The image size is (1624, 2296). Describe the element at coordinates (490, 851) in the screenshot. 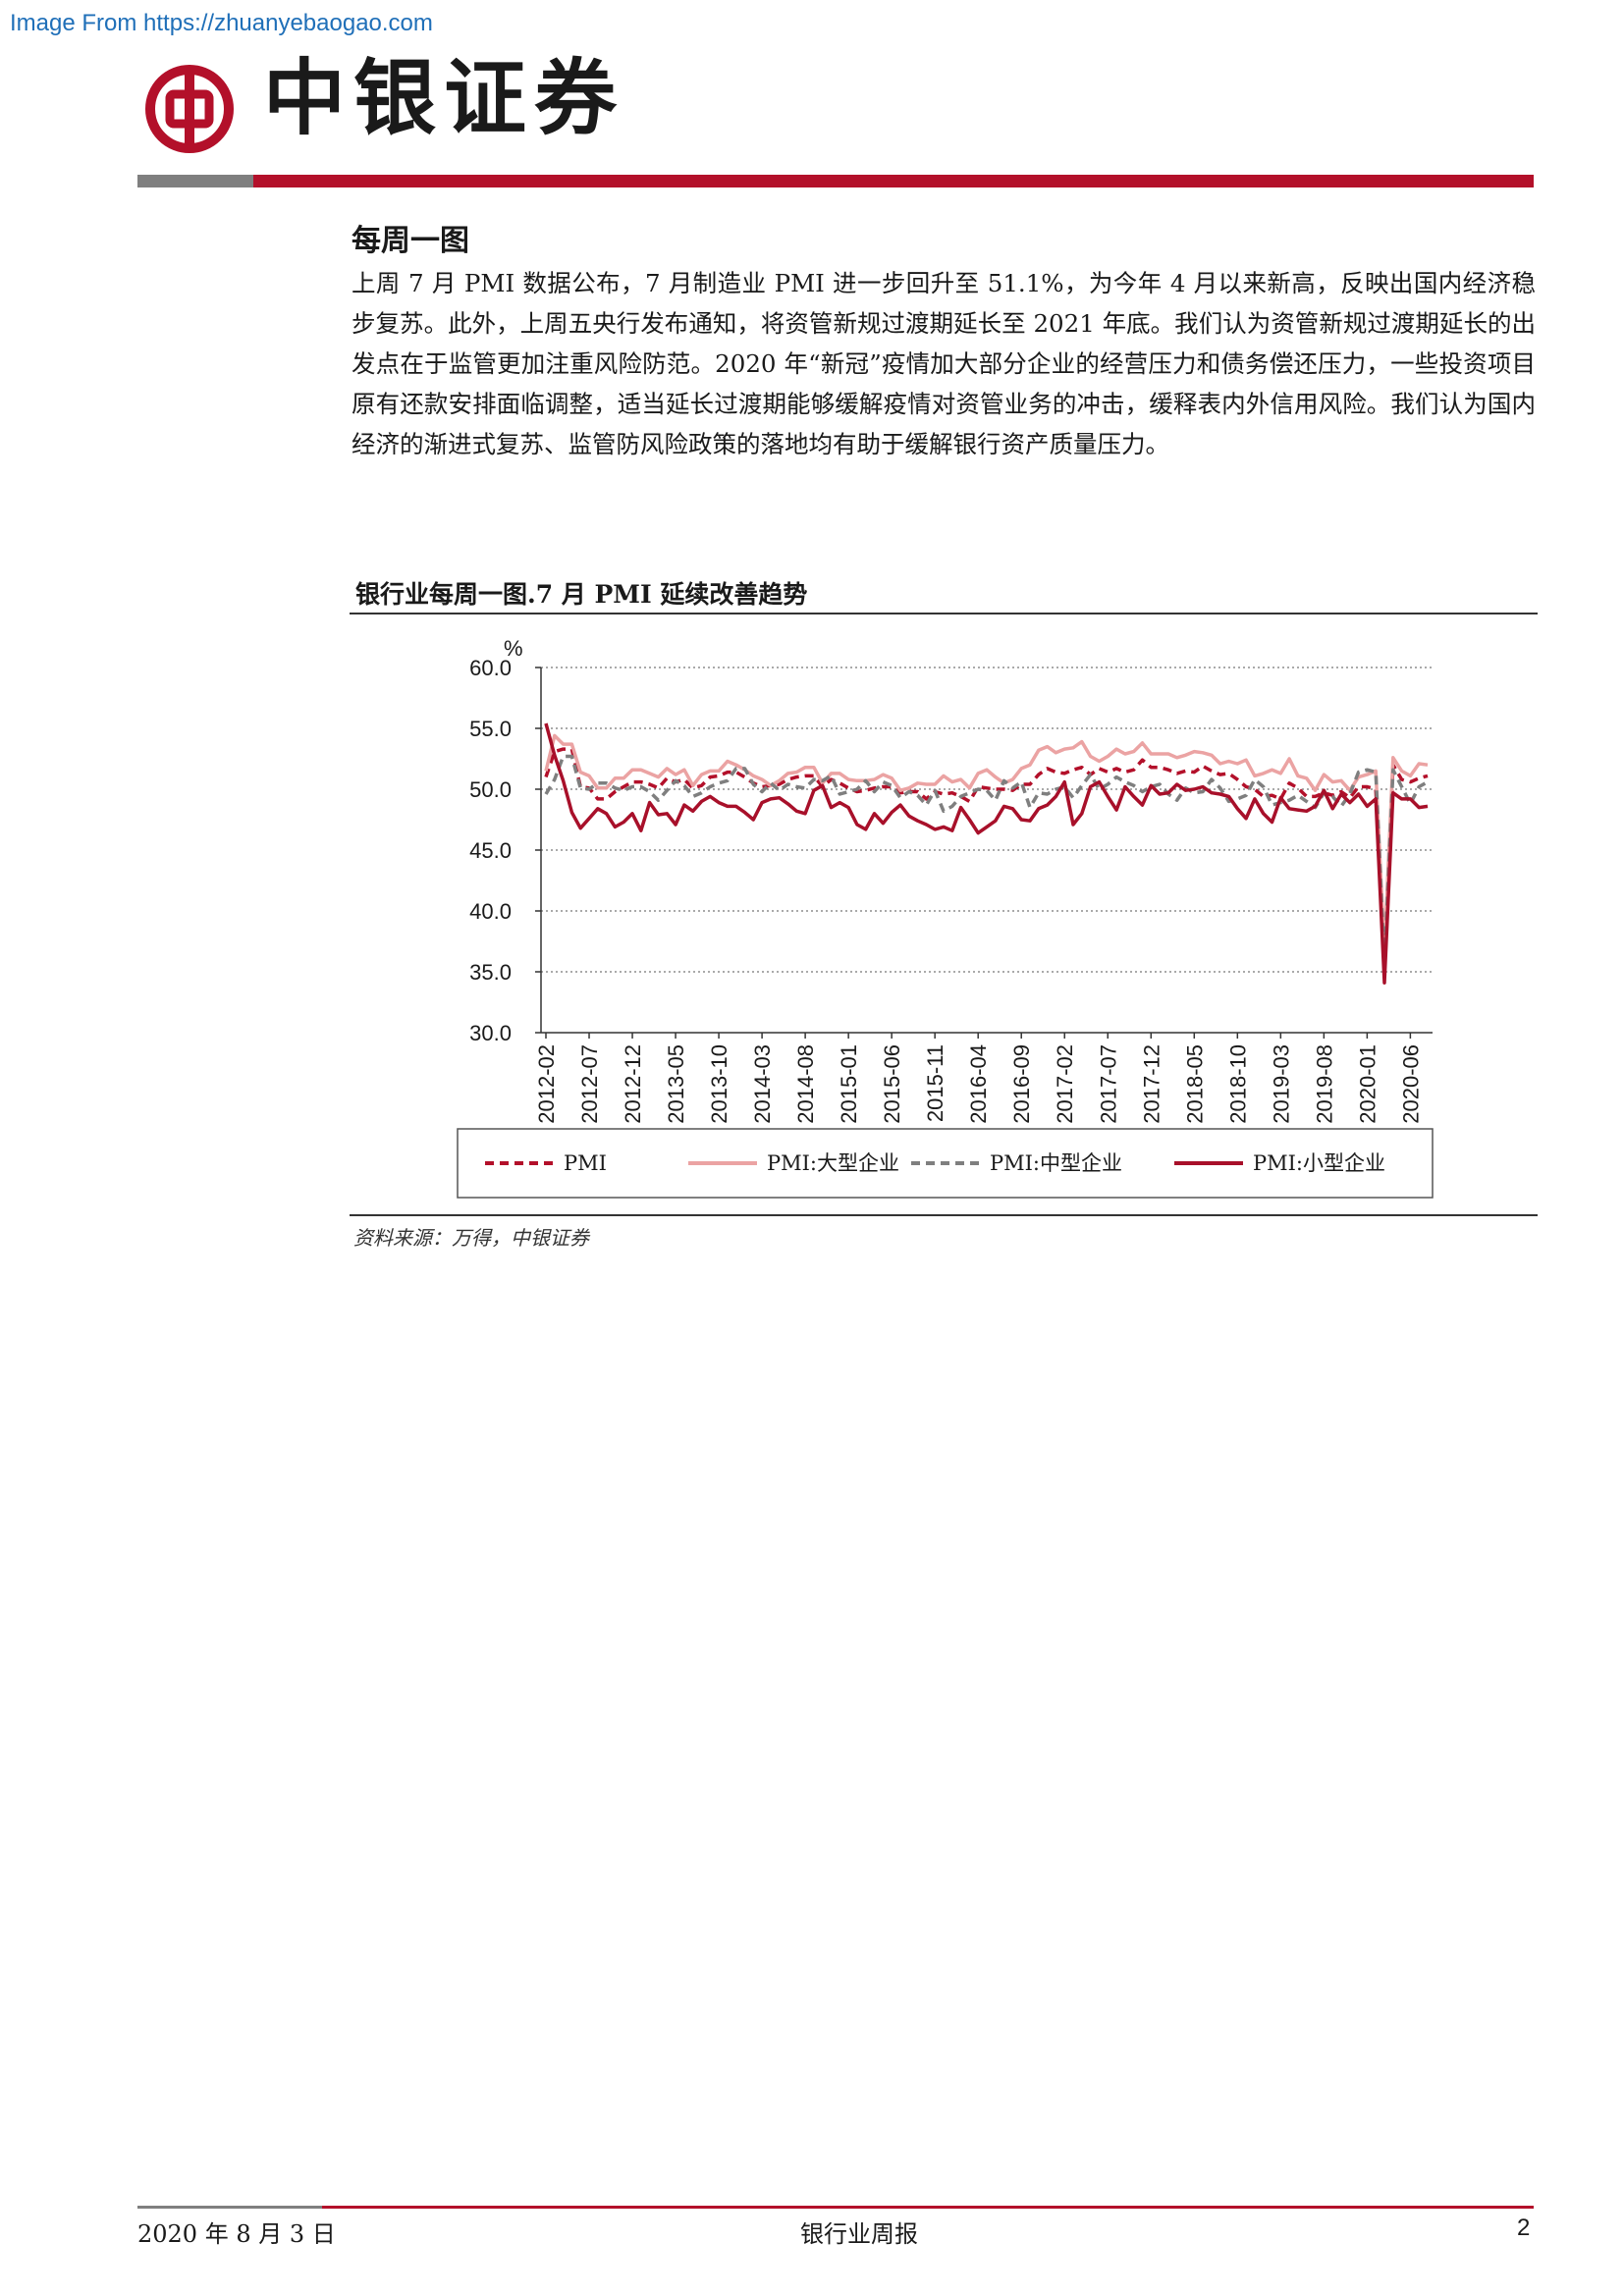

I see `y-tick-label: 45.0` at that location.